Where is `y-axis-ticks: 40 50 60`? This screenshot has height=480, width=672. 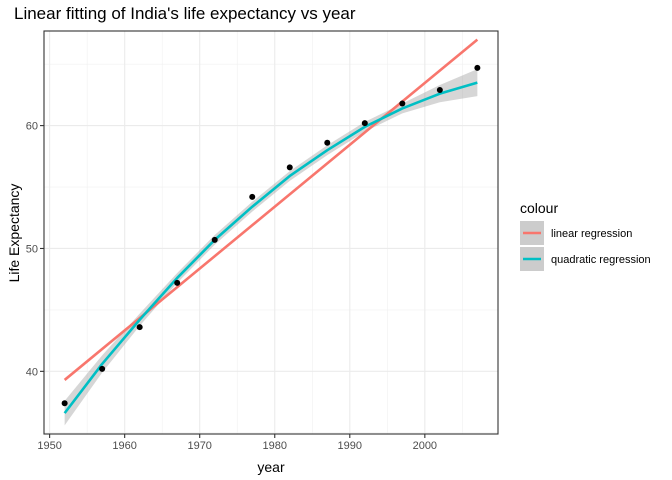 y-axis-ticks: 40 50 60 is located at coordinates (35, 249).